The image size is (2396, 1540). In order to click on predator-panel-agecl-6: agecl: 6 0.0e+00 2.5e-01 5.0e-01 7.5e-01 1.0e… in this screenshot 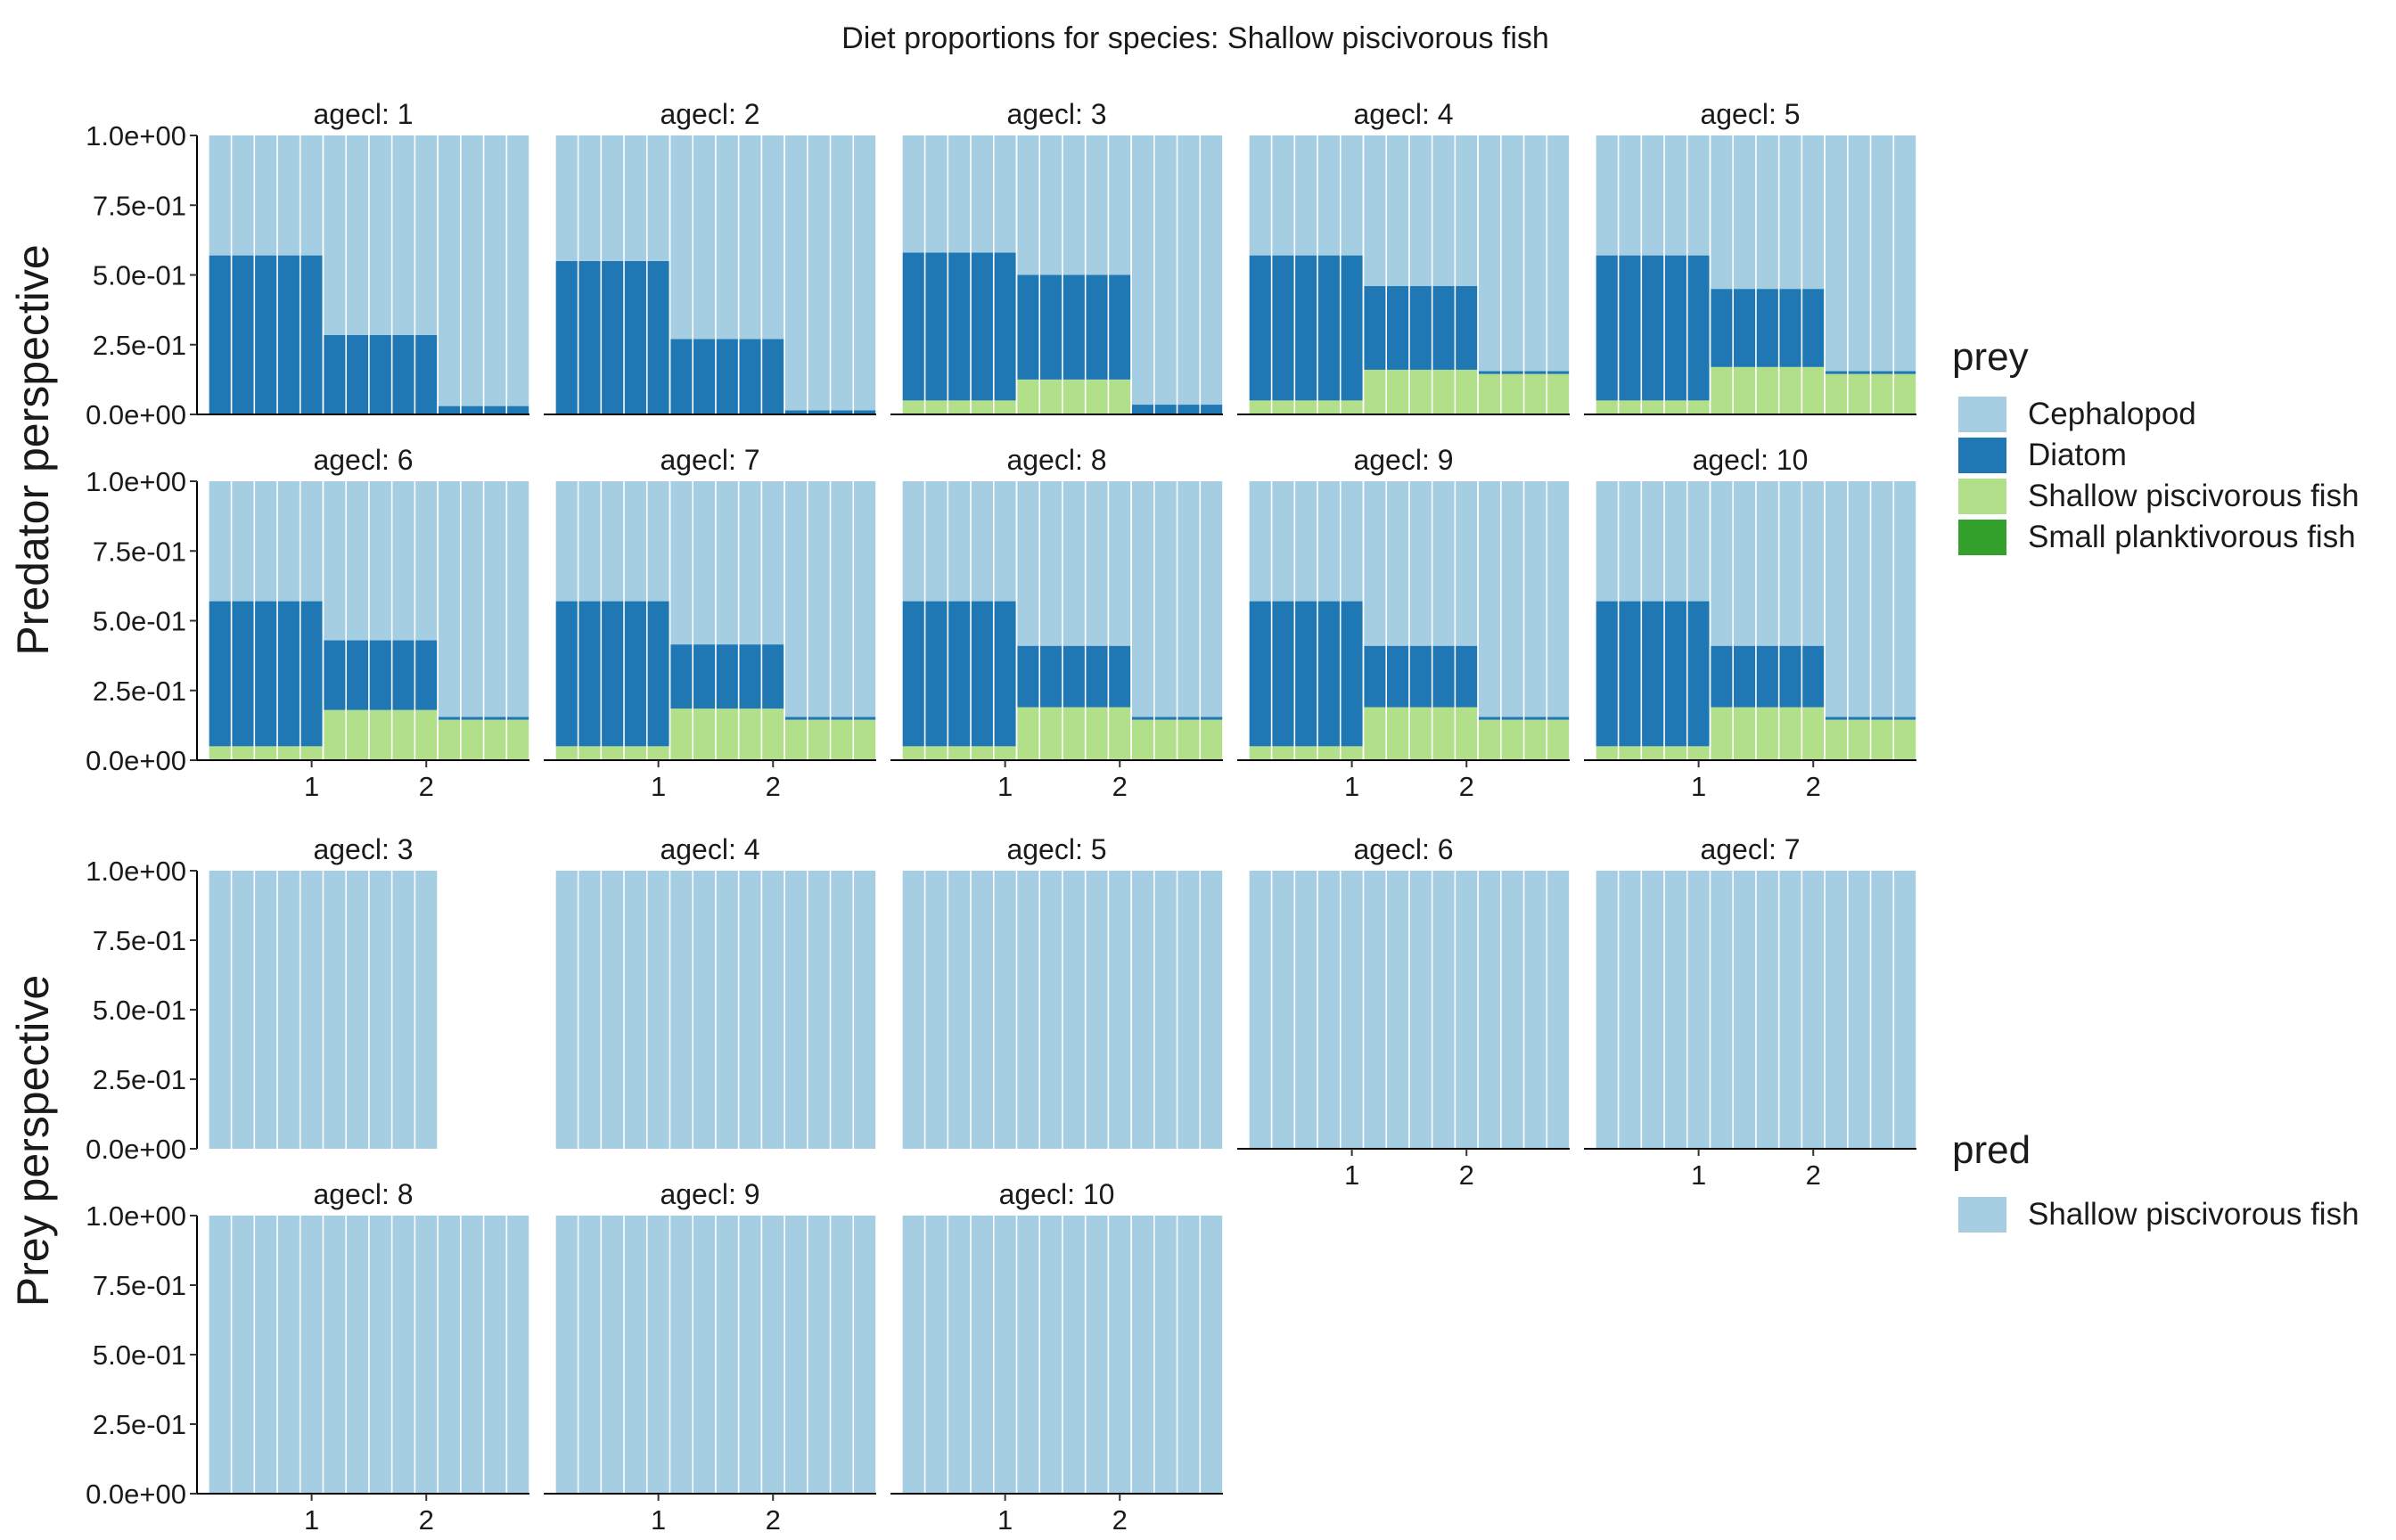, I will do `click(308, 623)`.